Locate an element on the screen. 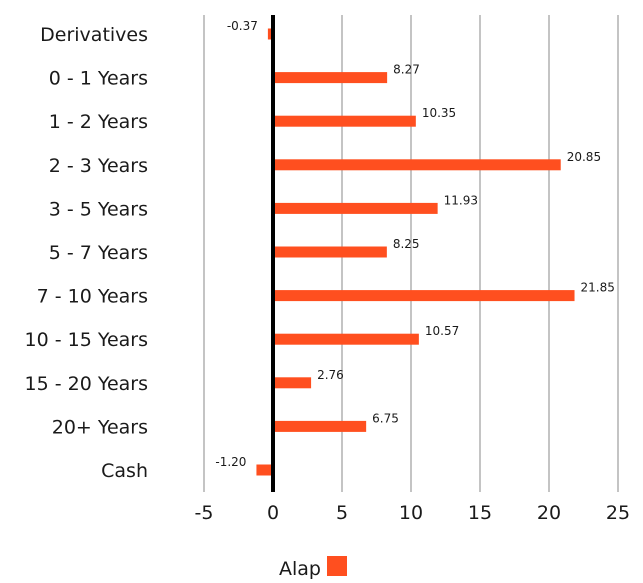 The width and height of the screenshot is (643, 583). category-label: 2 - 3 Years is located at coordinates (98, 166).